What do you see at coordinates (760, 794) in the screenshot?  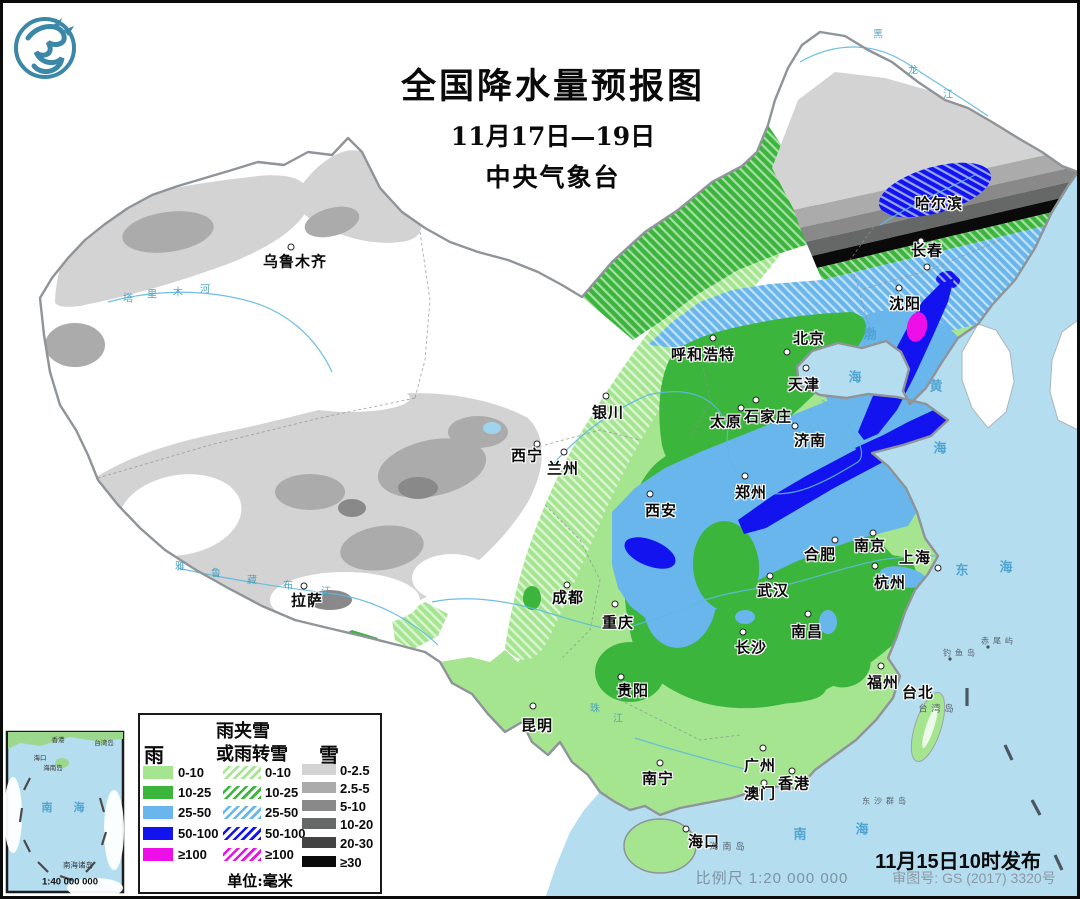 I see `city-label-澳门: 澳门` at bounding box center [760, 794].